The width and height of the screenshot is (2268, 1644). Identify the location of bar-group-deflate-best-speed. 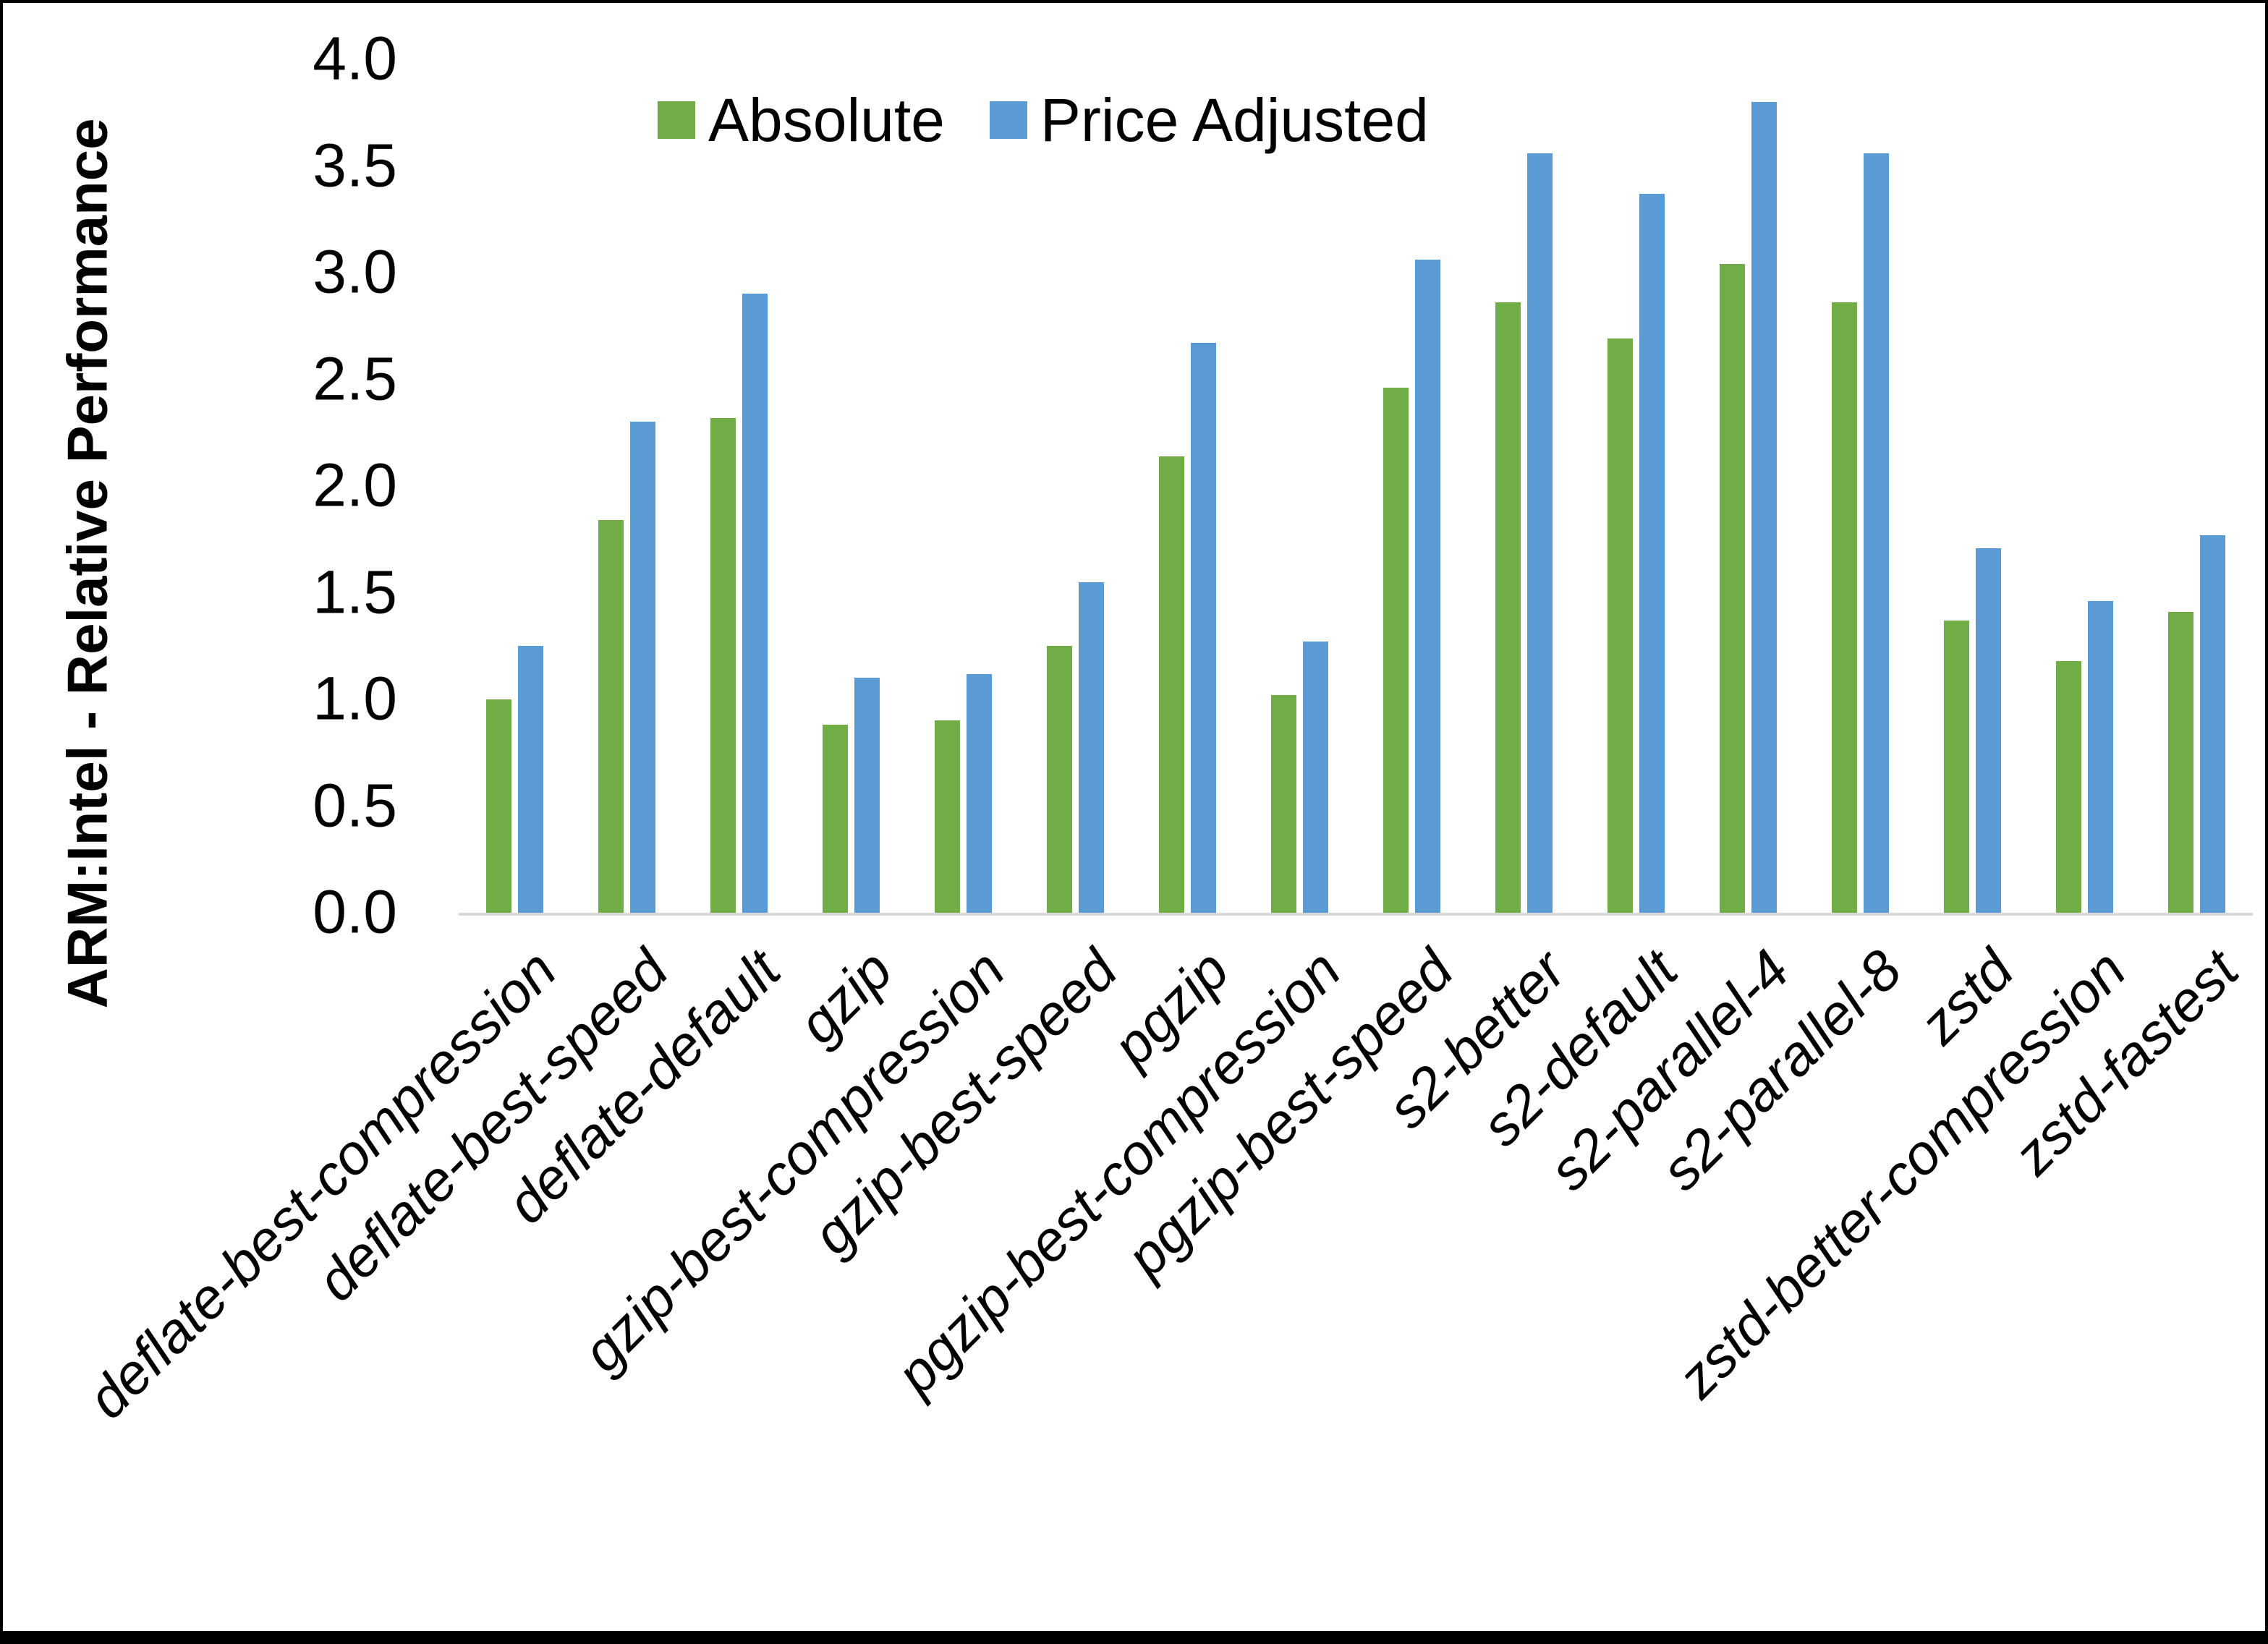
(627, 486).